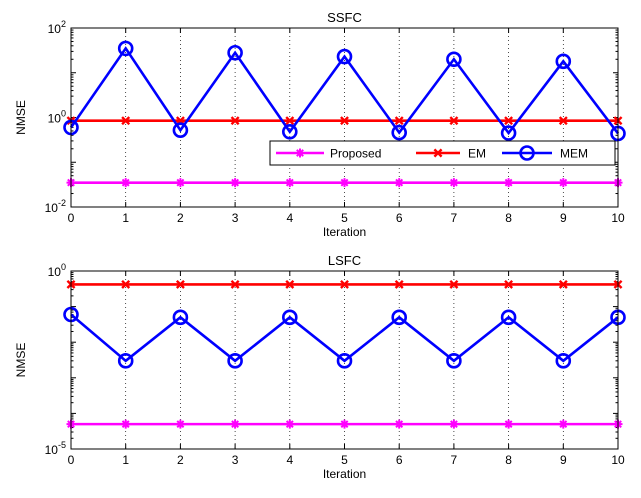 Image resolution: width=641 pixels, height=498 pixels. I want to click on legend-label: Proposed, so click(355, 154).